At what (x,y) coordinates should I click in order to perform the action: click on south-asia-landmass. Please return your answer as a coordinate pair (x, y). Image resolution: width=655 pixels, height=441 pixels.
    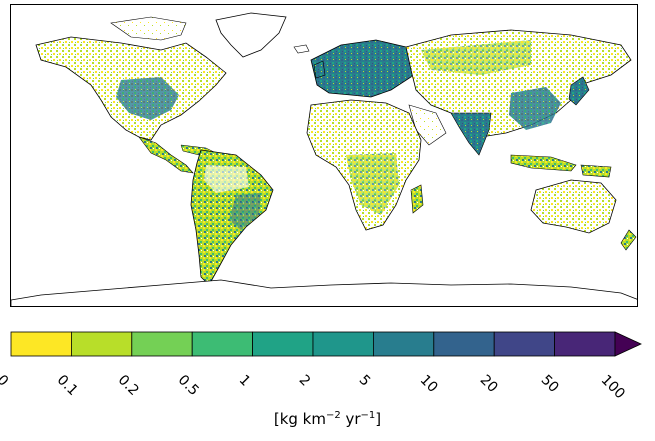
    Looking at the image, I should click on (471, 134).